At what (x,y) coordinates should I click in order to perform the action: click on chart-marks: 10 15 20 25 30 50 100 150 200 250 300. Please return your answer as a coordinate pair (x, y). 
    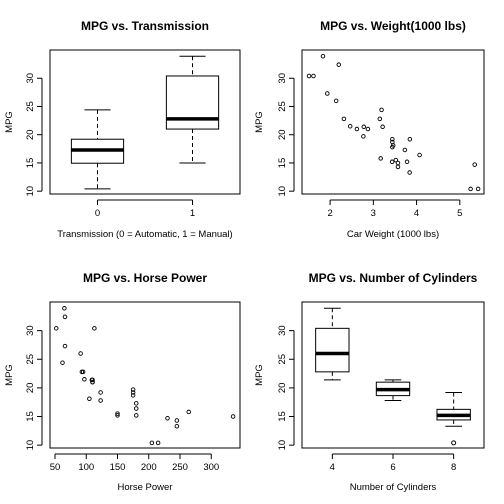
    Looking at the image, I should click on (130, 389).